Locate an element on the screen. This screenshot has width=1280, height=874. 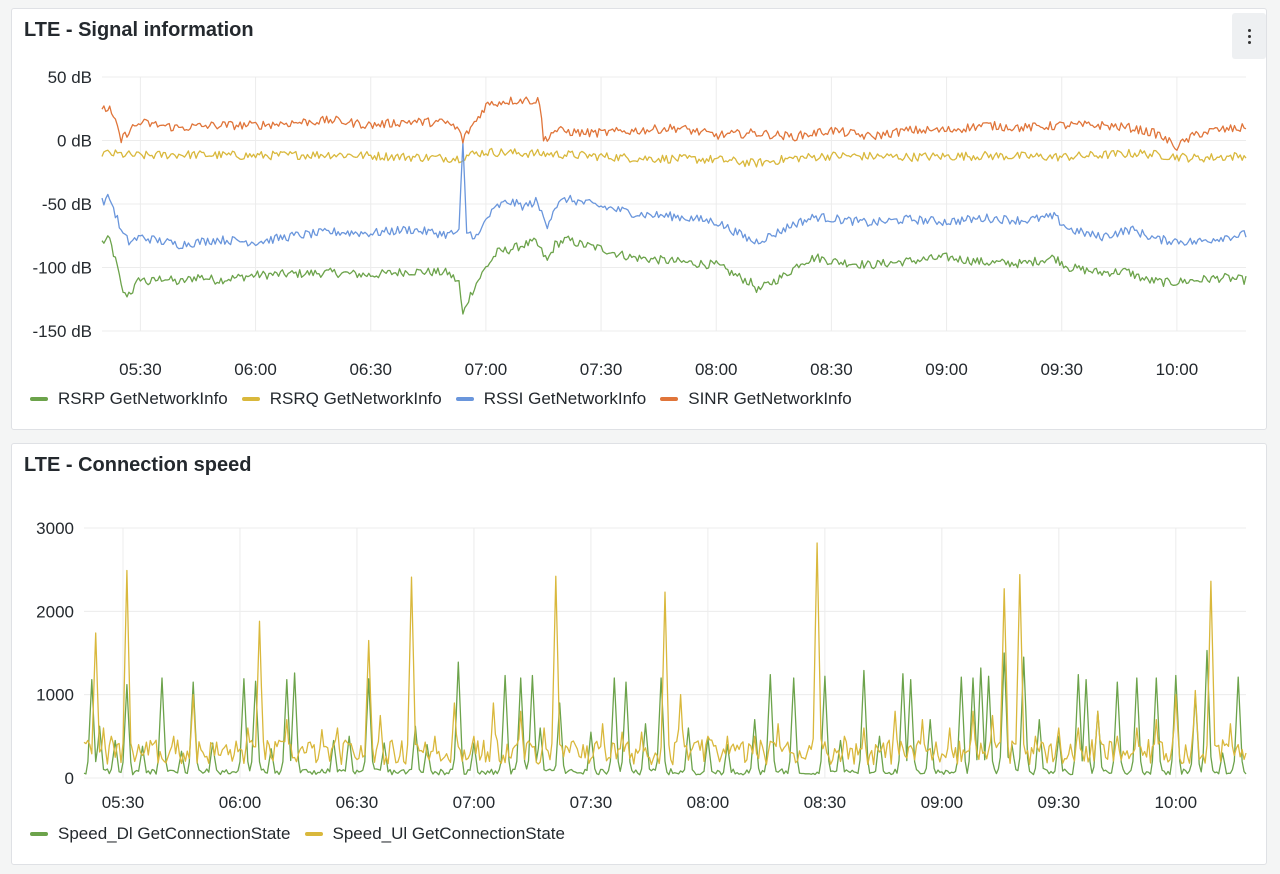
legend-item: SINR GetNetworkInfo is located at coordinates (756, 399).